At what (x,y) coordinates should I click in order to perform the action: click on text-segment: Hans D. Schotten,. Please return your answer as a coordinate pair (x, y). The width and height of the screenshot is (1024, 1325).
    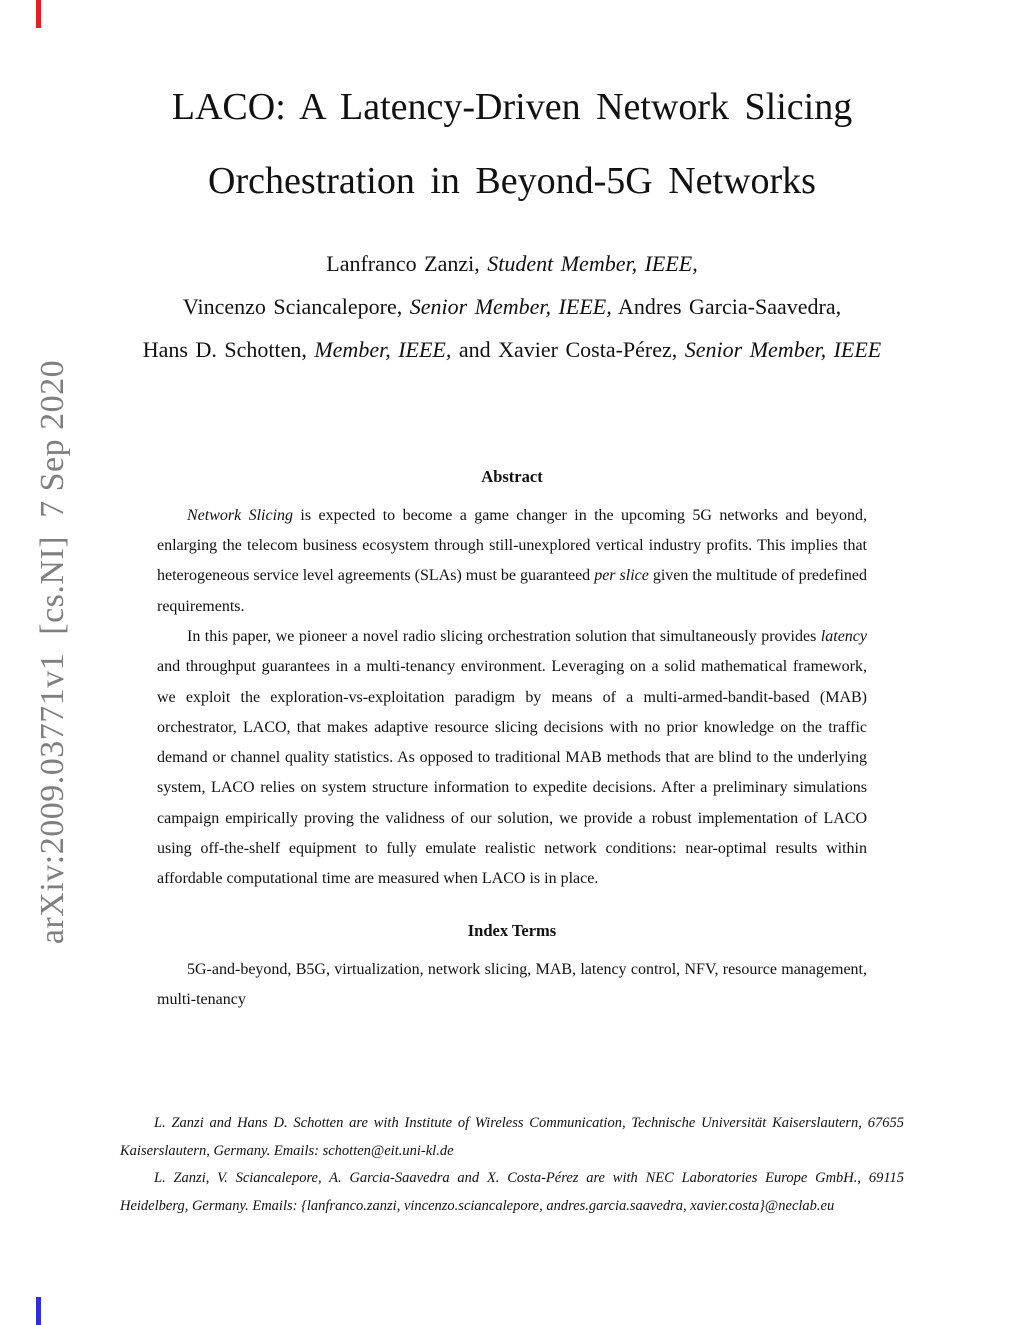
    Looking at the image, I should click on (228, 349).